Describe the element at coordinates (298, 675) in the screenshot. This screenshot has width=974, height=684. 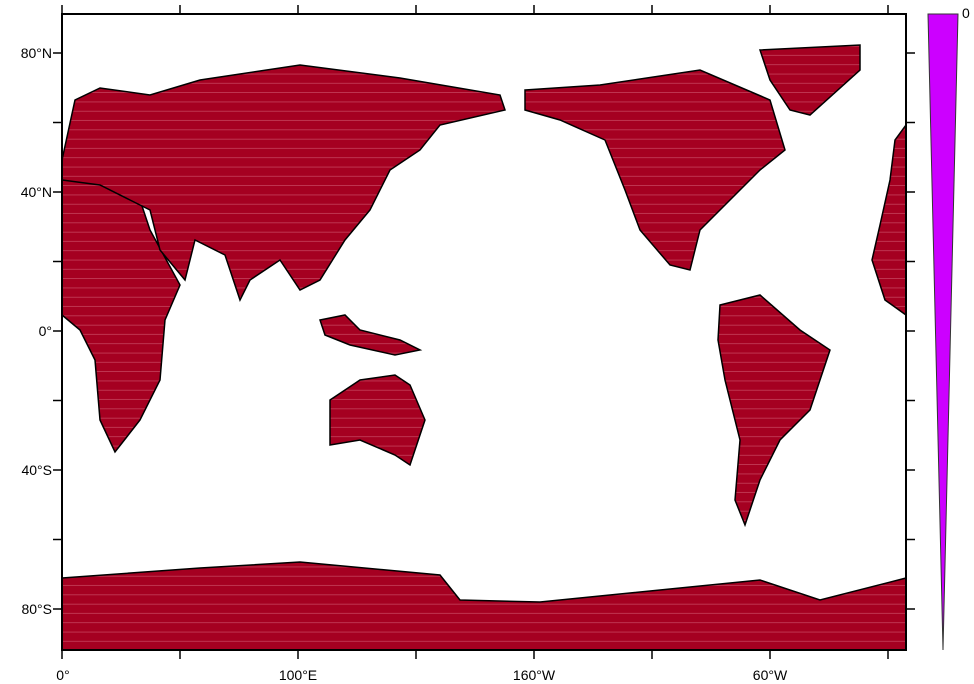
I see `x-tick-label: 100°E` at that location.